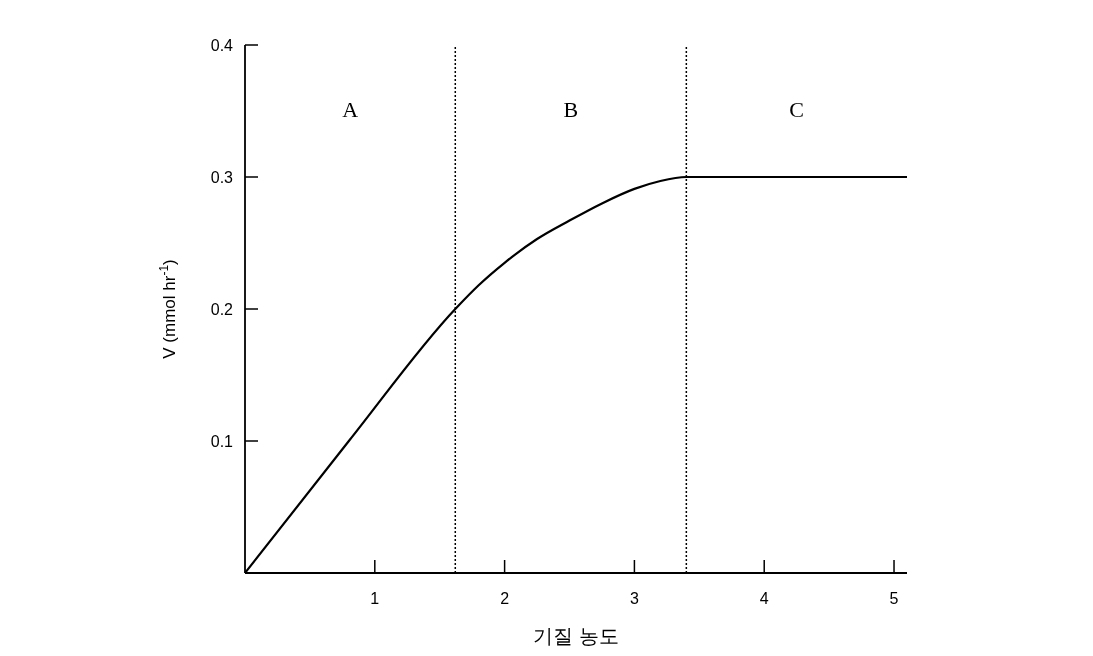 This screenshot has height=656, width=1093. What do you see at coordinates (576, 636) in the screenshot?
I see `x-axis-title: 기질 농도` at bounding box center [576, 636].